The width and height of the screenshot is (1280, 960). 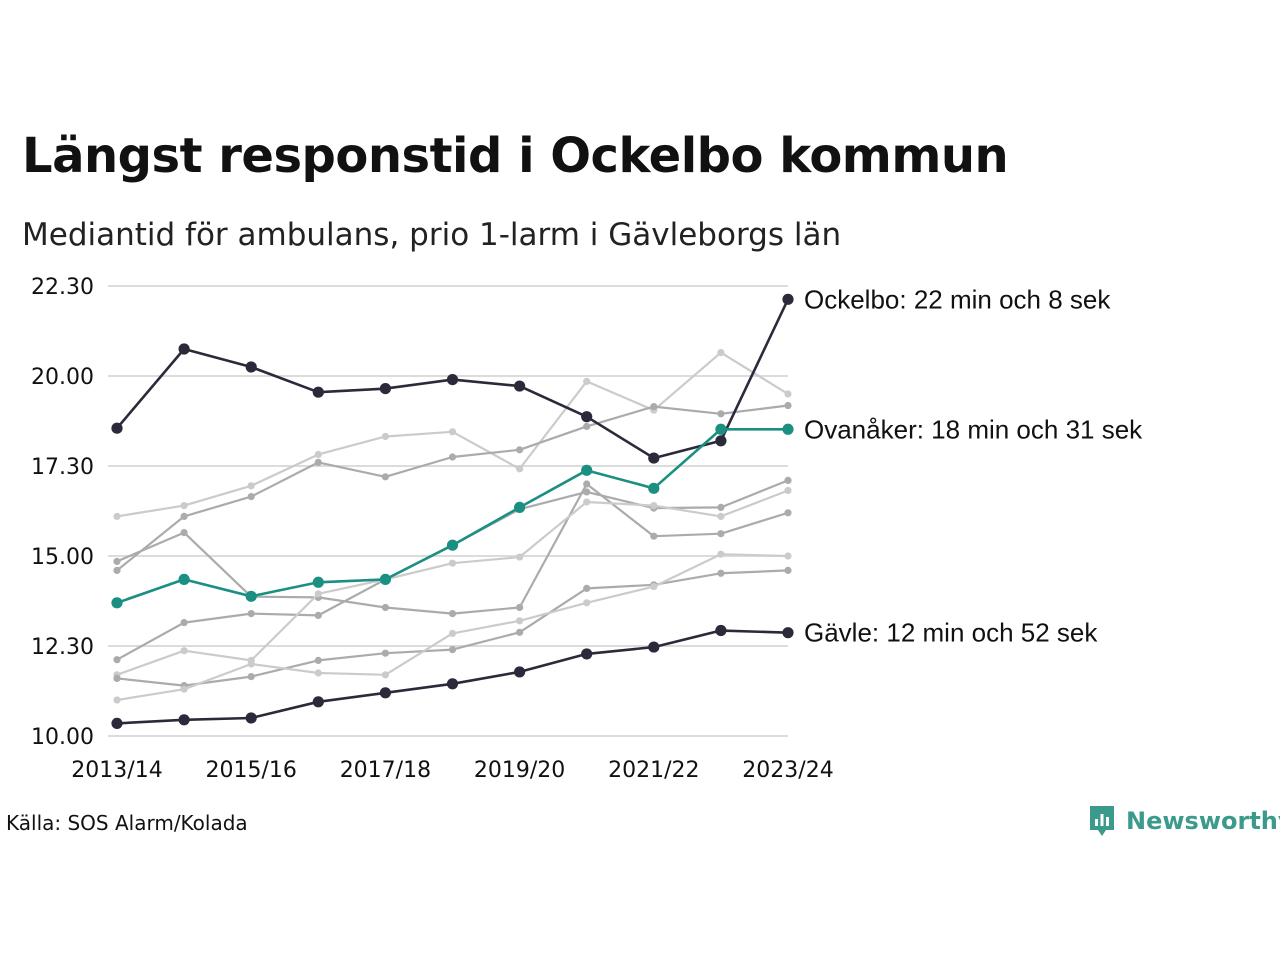 What do you see at coordinates (62, 512) in the screenshot?
I see `y-axis-ticks: 10.00 12.30 15.00 17.30 20.00 22.30` at bounding box center [62, 512].